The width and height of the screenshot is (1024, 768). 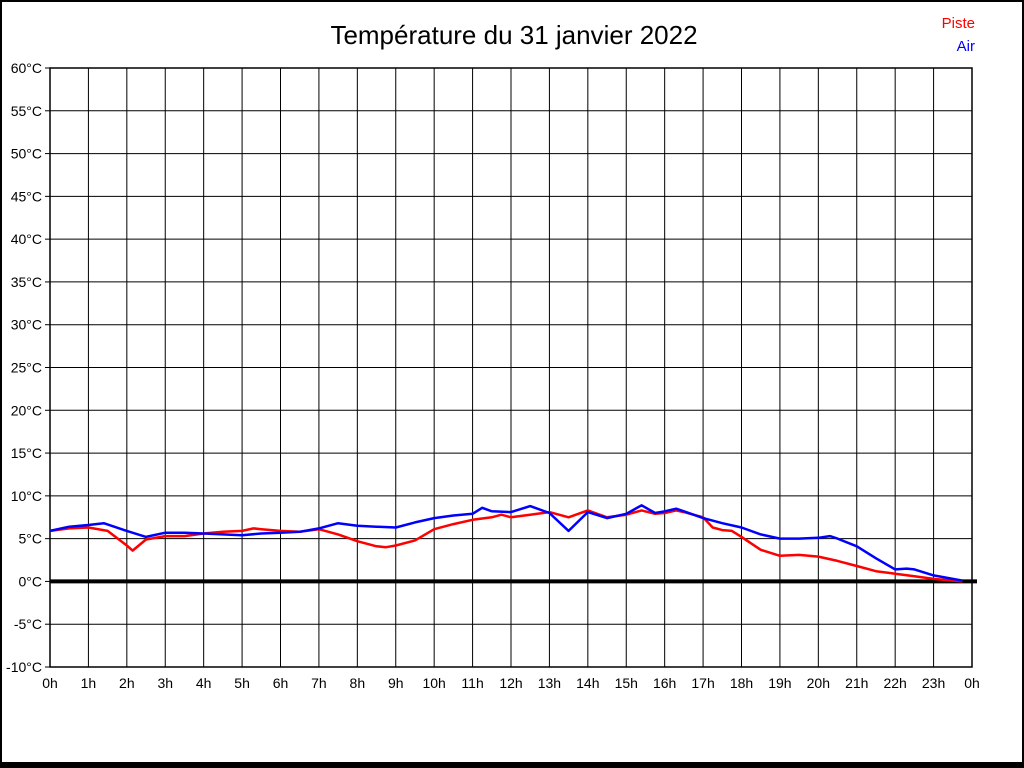 What do you see at coordinates (26, 68) in the screenshot?
I see `y-tick-label: 60°C` at bounding box center [26, 68].